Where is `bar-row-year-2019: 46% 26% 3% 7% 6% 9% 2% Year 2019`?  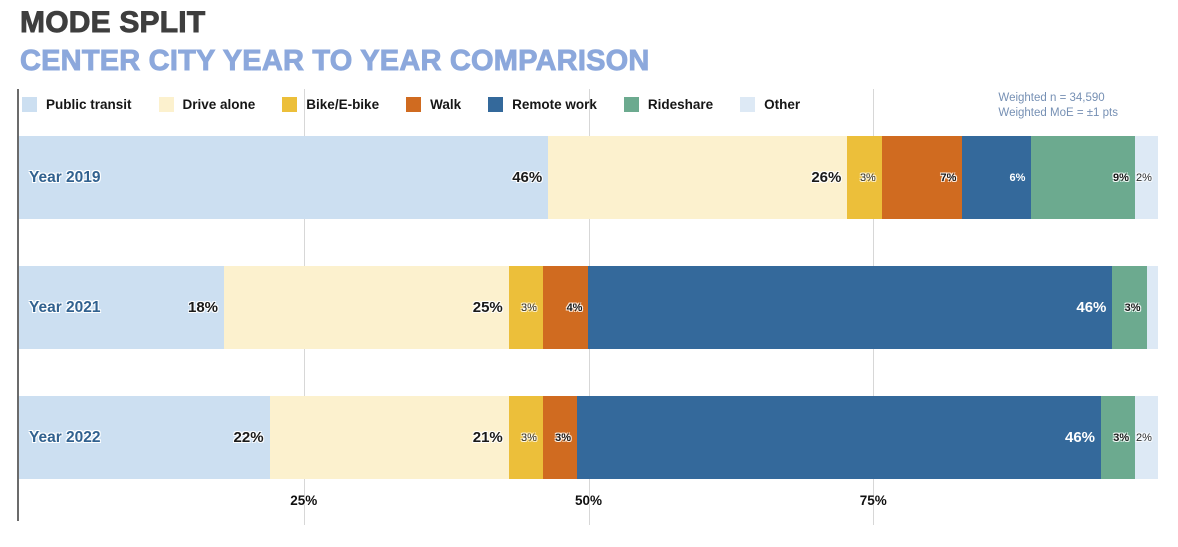
bar-row-year-2019: 46% 26% 3% 7% 6% 9% 2% Year 2019 is located at coordinates (588, 177).